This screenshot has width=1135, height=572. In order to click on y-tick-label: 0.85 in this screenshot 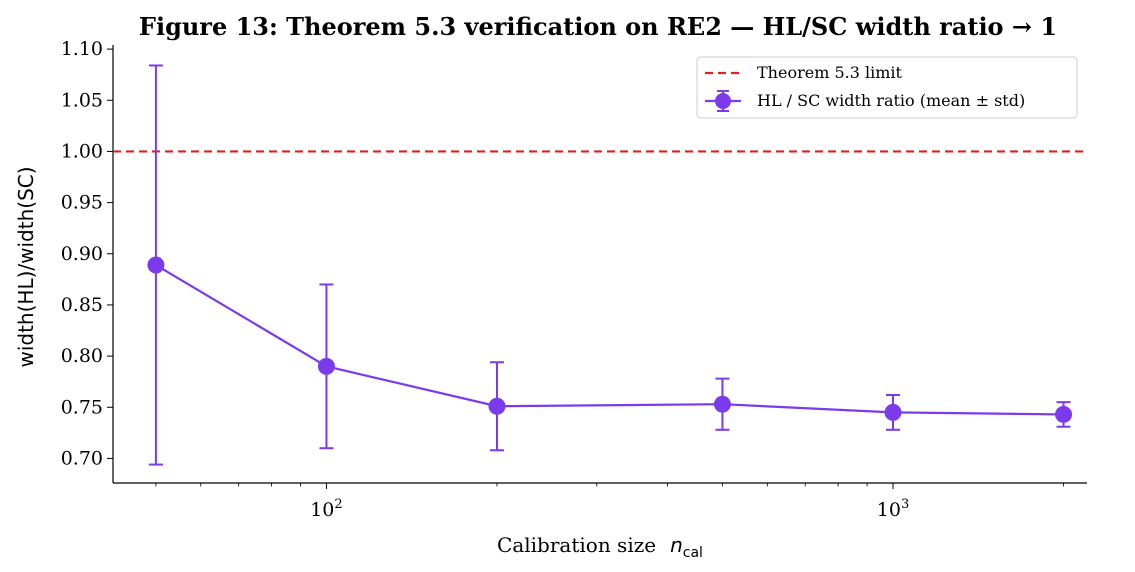, I will do `click(82, 305)`.